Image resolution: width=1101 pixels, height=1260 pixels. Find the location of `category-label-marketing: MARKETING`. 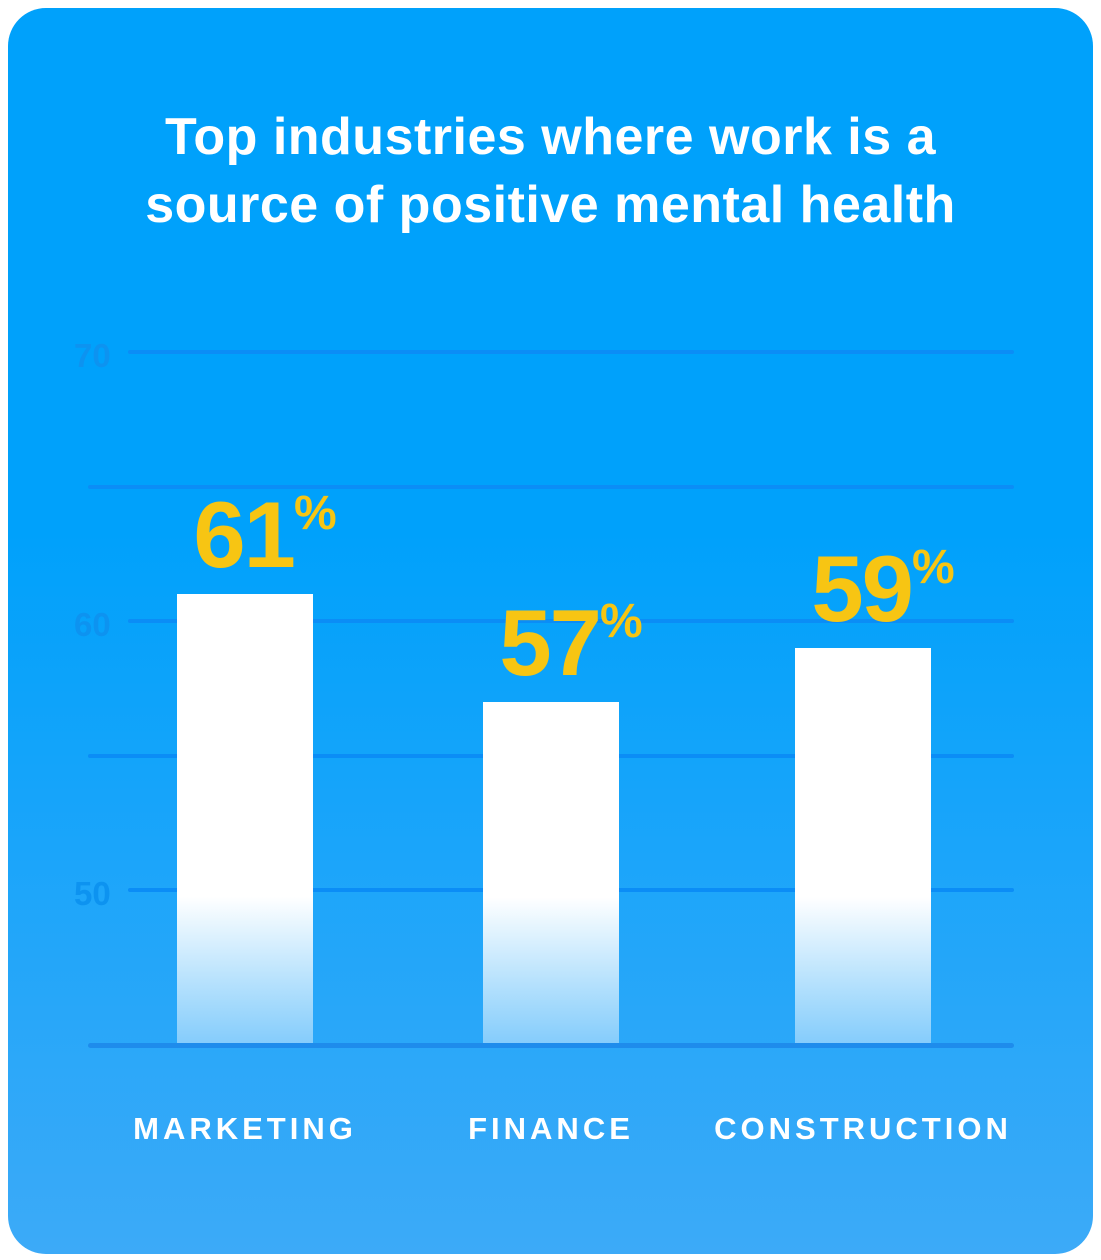

category-label-marketing: MARKETING is located at coordinates (245, 1128).